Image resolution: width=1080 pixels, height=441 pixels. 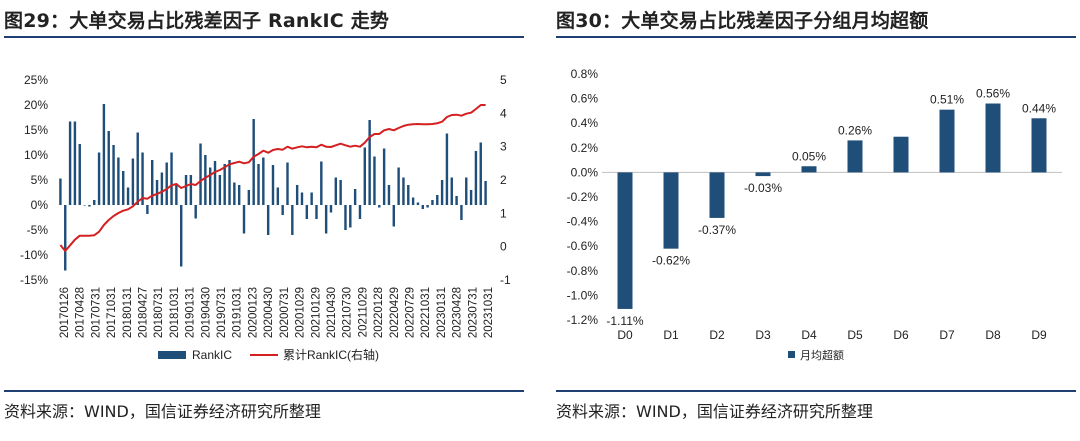 I want to click on bar-data-label: -0.62%, so click(x=671, y=261).